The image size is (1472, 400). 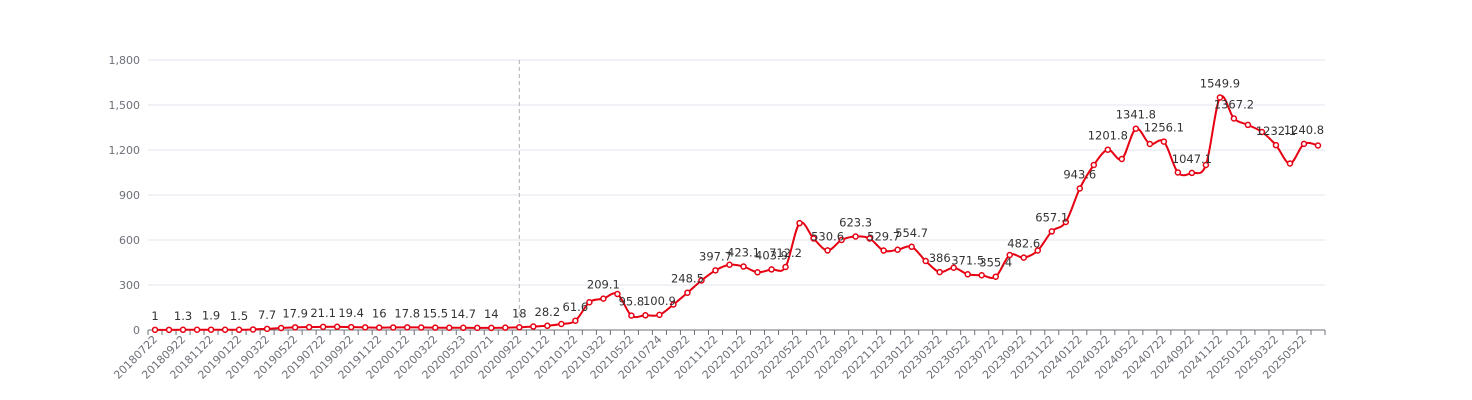 What do you see at coordinates (136, 330) in the screenshot?
I see `y-tick-label: 0` at bounding box center [136, 330].